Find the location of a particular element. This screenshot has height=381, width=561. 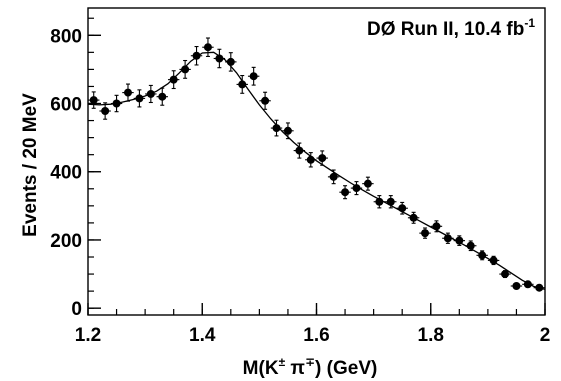

x-label-post: ) (GeV) is located at coordinates (346, 368).